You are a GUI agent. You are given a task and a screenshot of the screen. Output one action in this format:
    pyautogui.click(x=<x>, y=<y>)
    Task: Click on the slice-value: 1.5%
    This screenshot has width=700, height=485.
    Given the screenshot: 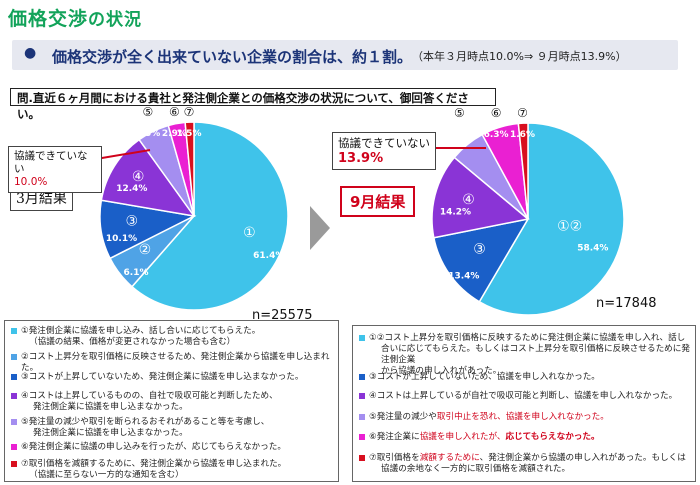 What is the action you would take?
    pyautogui.click(x=189, y=134)
    